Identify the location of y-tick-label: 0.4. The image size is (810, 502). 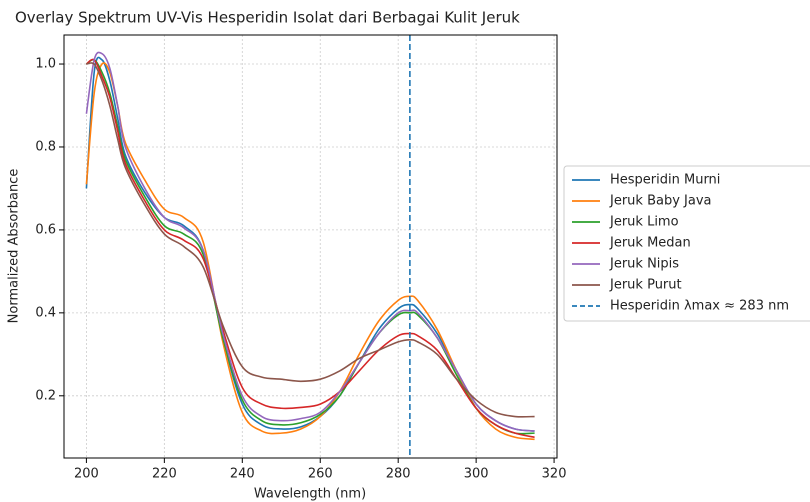
(45, 312).